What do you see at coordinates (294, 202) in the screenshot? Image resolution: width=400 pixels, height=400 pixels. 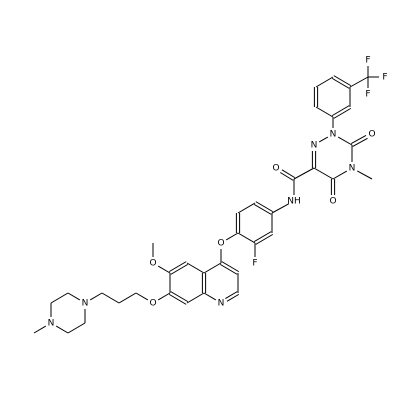 I see `atom-label: NH` at bounding box center [294, 202].